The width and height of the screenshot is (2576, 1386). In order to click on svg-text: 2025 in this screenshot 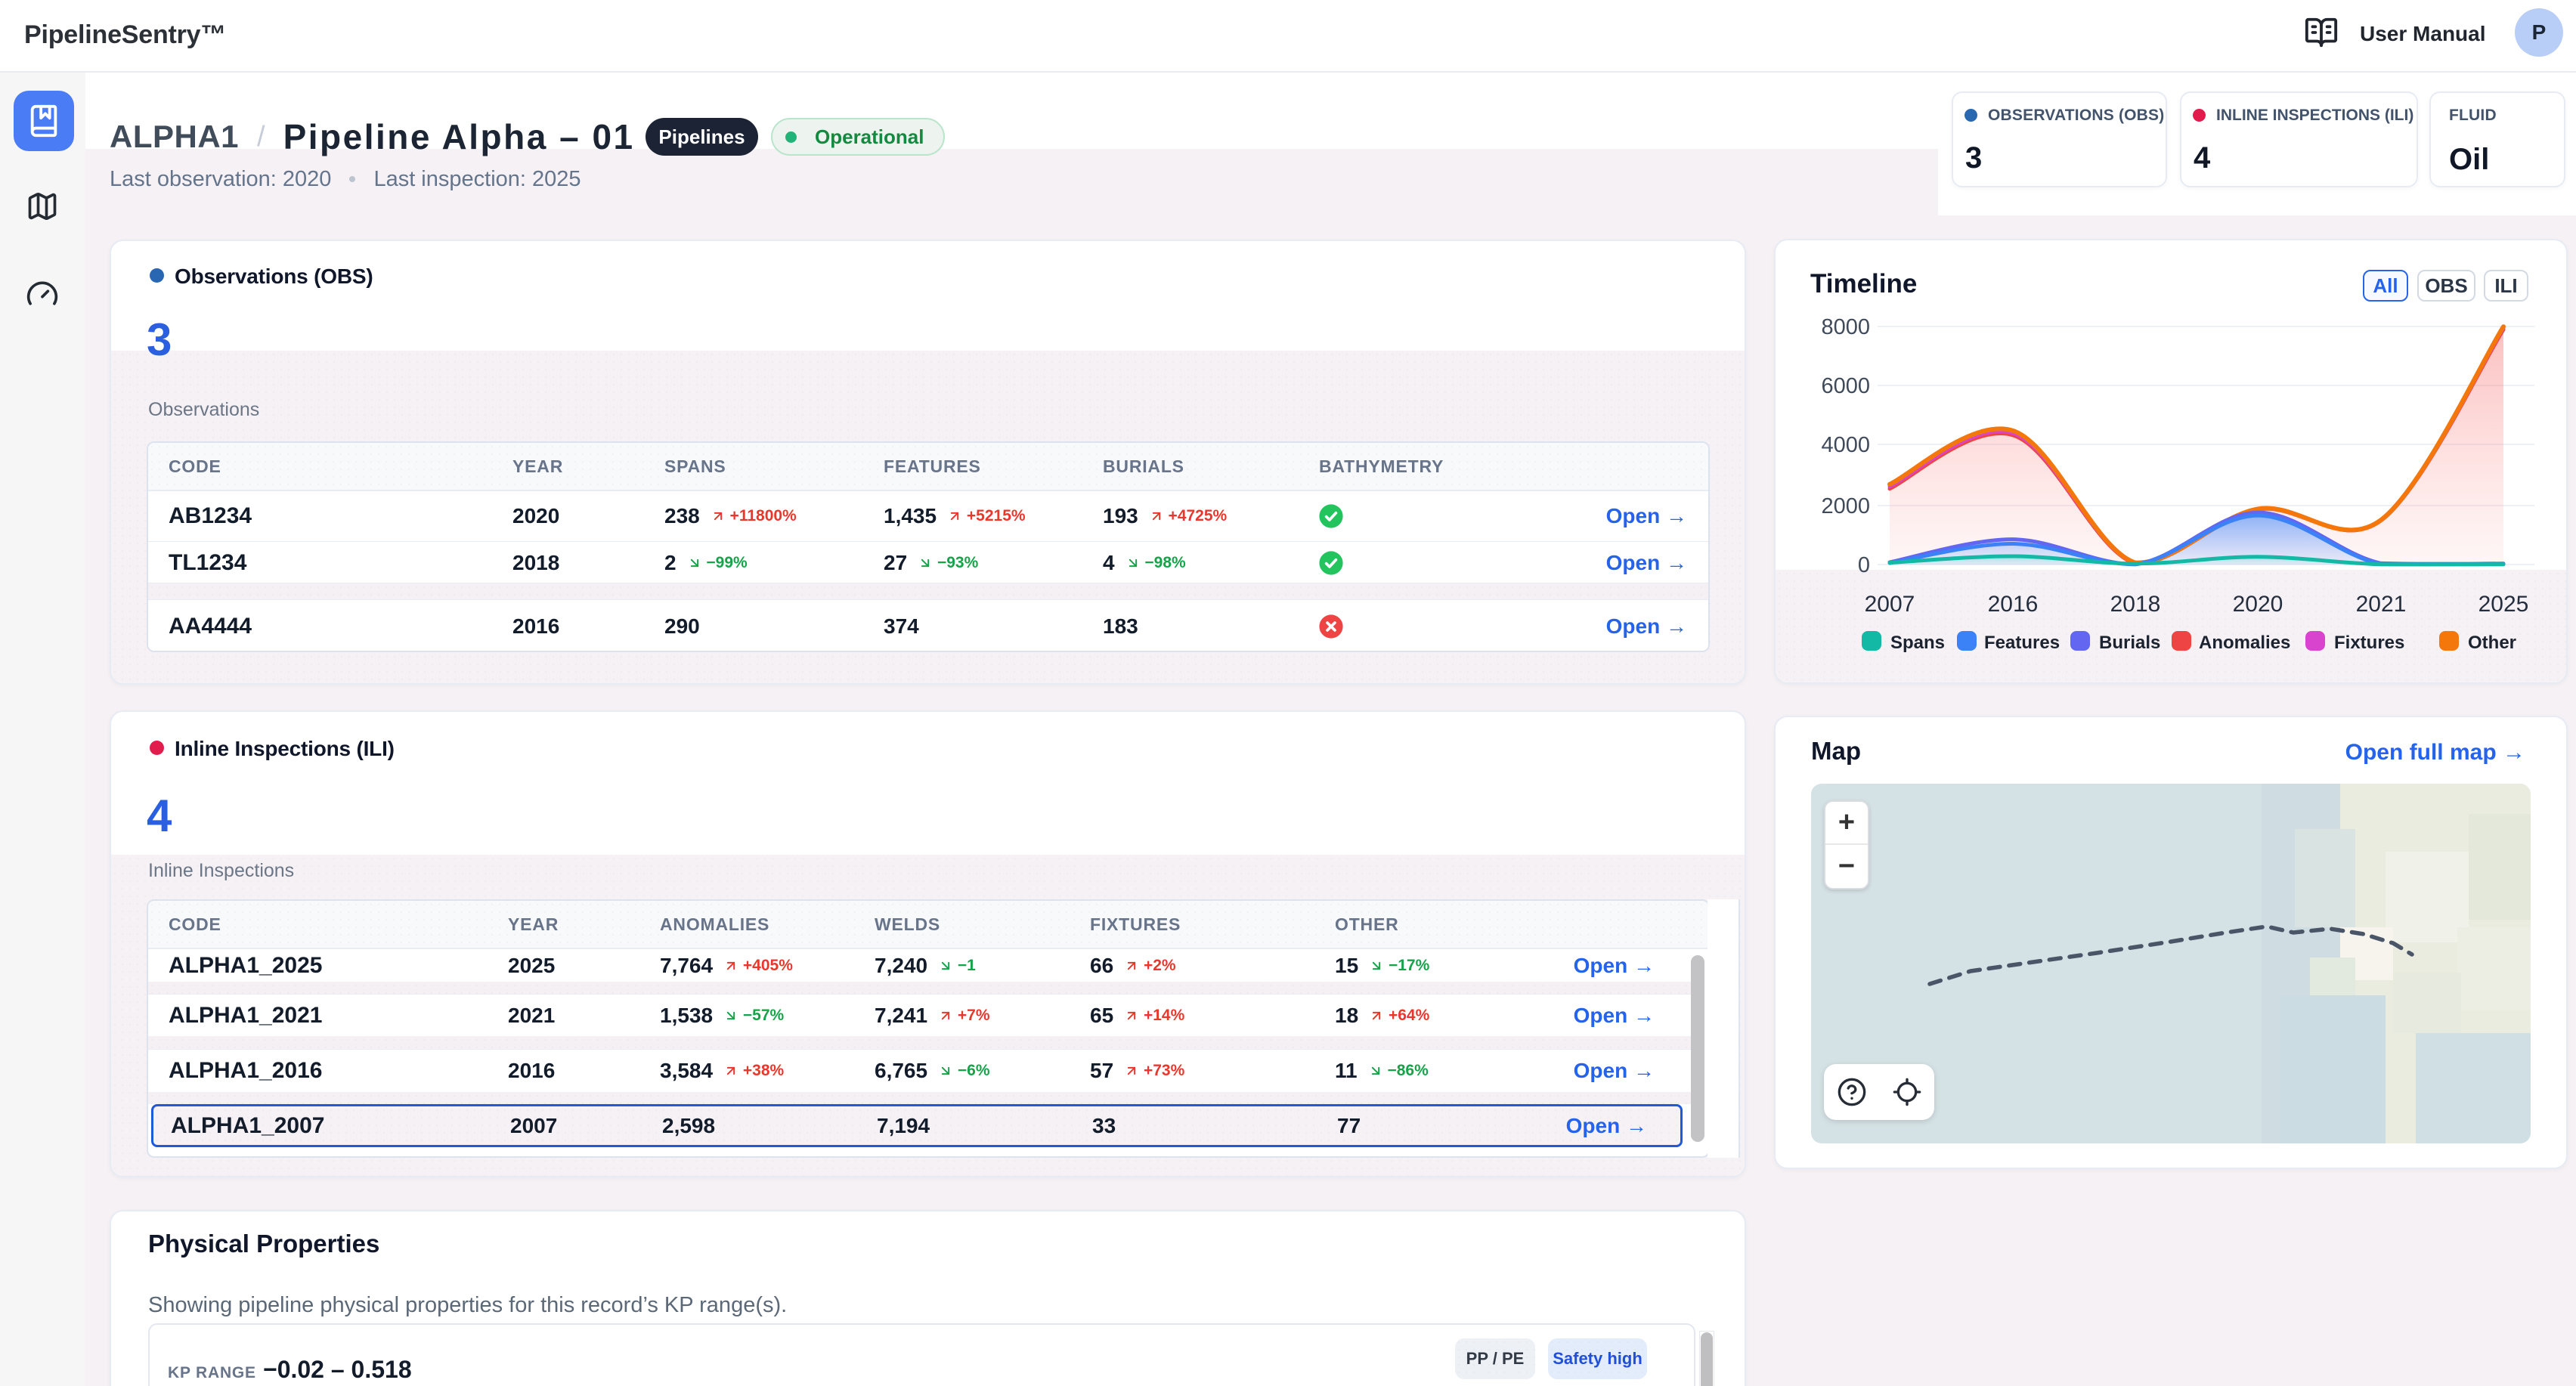, I will do `click(2503, 605)`.